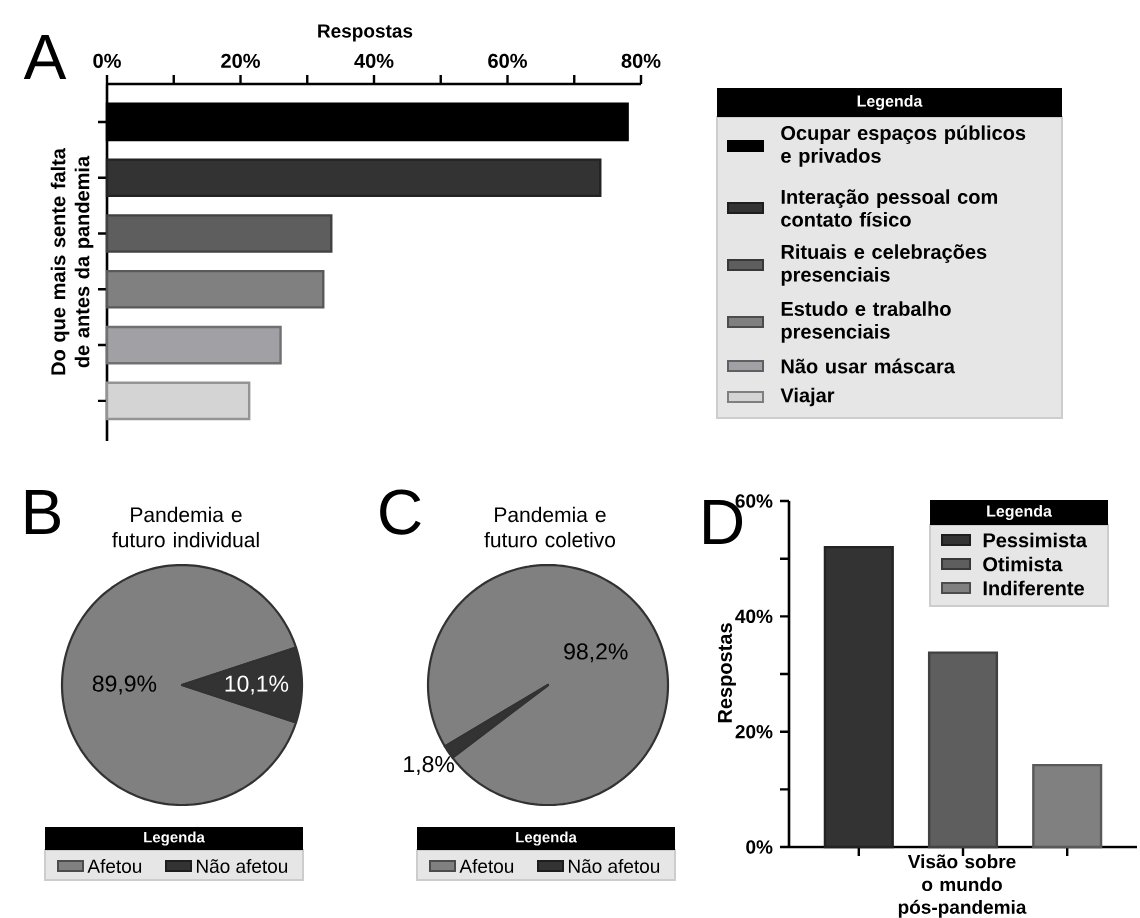  What do you see at coordinates (1035, 540) in the screenshot?
I see `legend-label: Pessimista` at bounding box center [1035, 540].